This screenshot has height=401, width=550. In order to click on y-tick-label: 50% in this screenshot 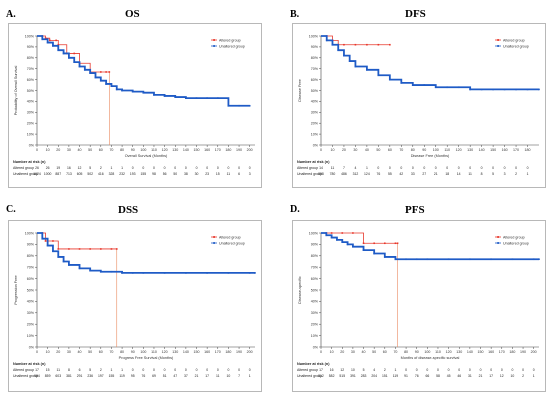, I will do `click(315, 290)`.